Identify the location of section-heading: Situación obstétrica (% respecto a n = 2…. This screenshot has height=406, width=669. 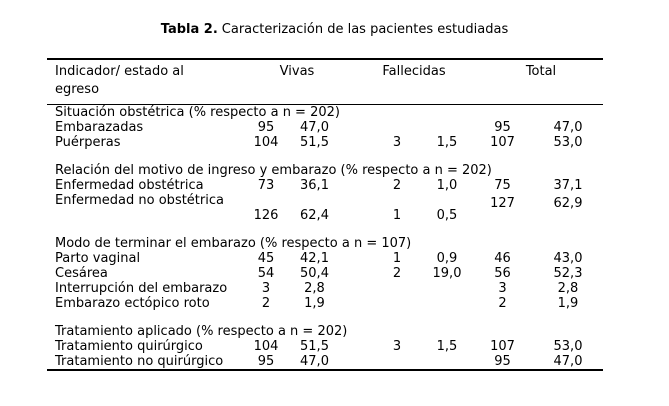
(197, 112).